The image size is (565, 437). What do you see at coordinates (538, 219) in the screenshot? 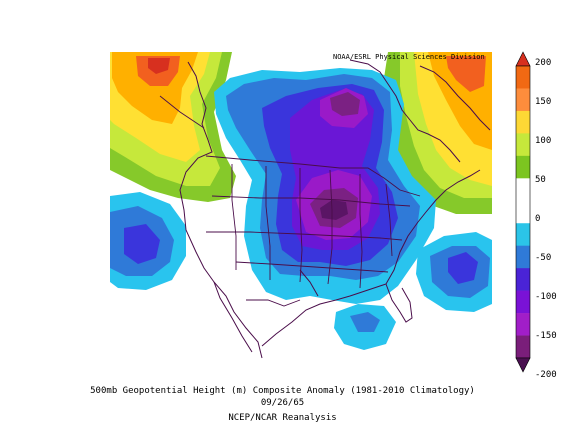
I see `colorbar-tick-label: 0` at bounding box center [538, 219].